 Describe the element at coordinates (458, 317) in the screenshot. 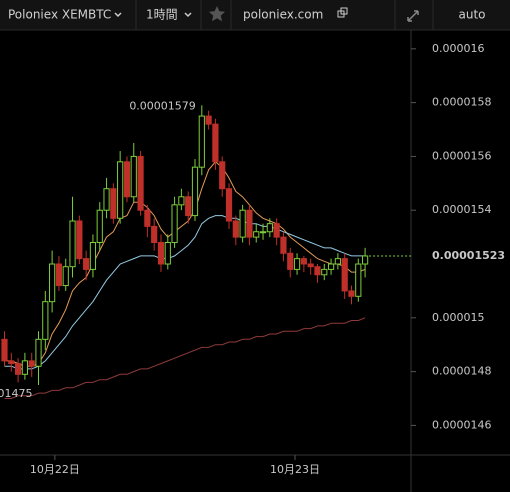

I see `y-tick-label: 0.000015` at that location.